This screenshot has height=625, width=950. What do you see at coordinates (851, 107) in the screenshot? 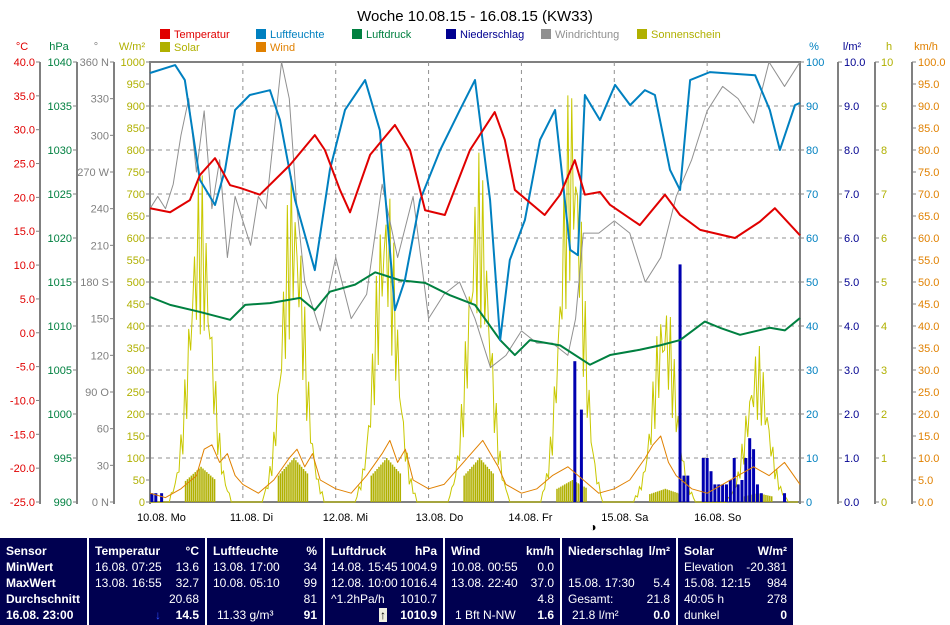
I see `axis-tick-label: 9.0` at bounding box center [851, 107].